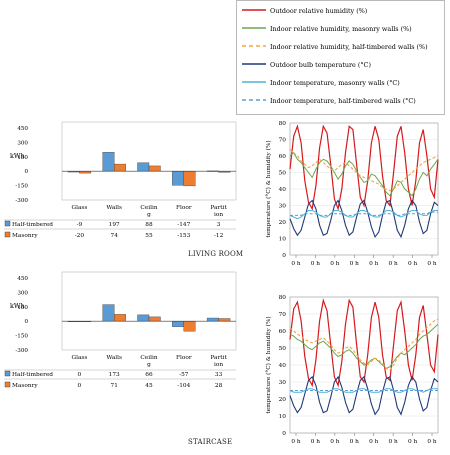  What do you see at coordinates (149, 235) in the screenshot?
I see `table-cell: 55` at bounding box center [149, 235].